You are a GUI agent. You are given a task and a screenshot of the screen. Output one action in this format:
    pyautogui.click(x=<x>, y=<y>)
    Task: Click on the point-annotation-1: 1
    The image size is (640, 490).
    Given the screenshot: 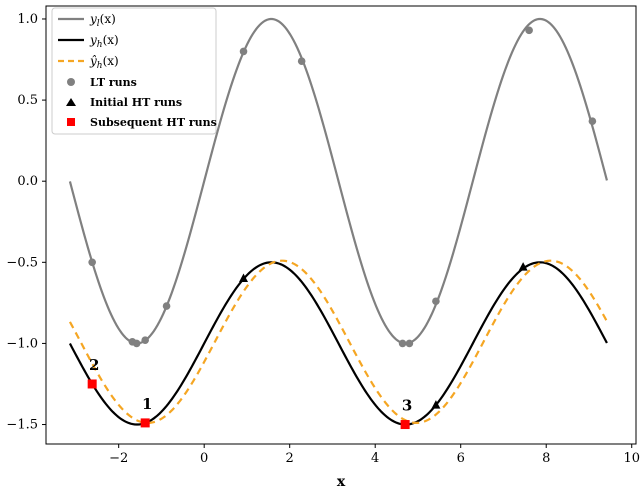 What is the action you would take?
    pyautogui.click(x=147, y=404)
    